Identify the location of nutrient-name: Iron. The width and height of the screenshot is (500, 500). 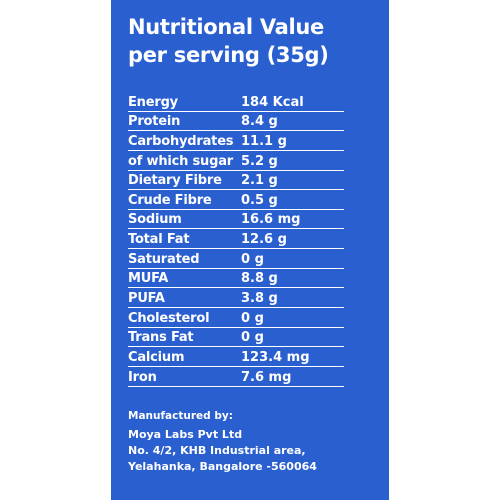
(142, 377).